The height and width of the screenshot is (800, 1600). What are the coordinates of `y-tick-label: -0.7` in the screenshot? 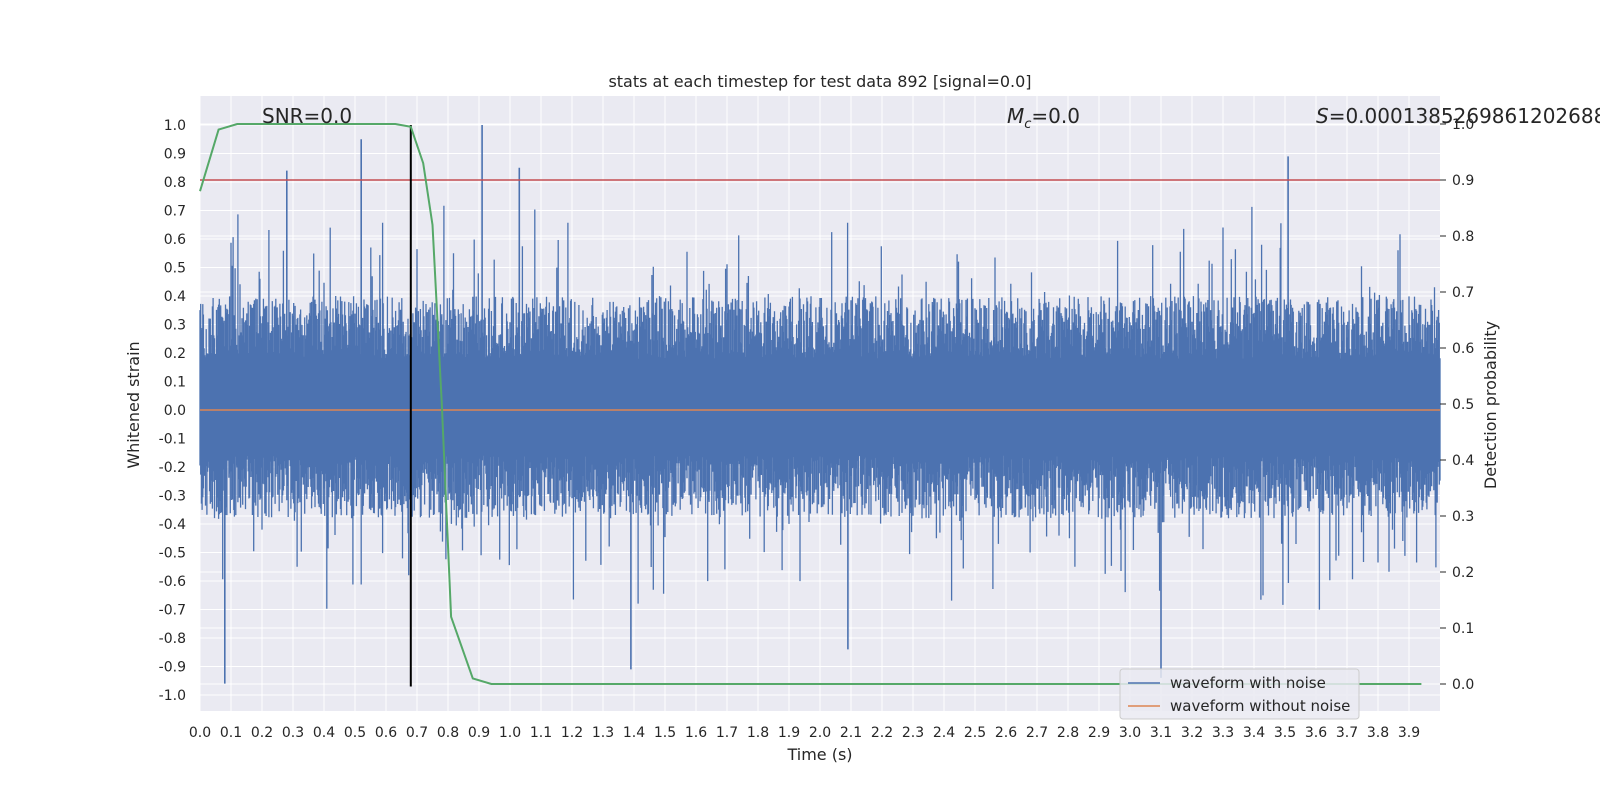 It's located at (172, 611).